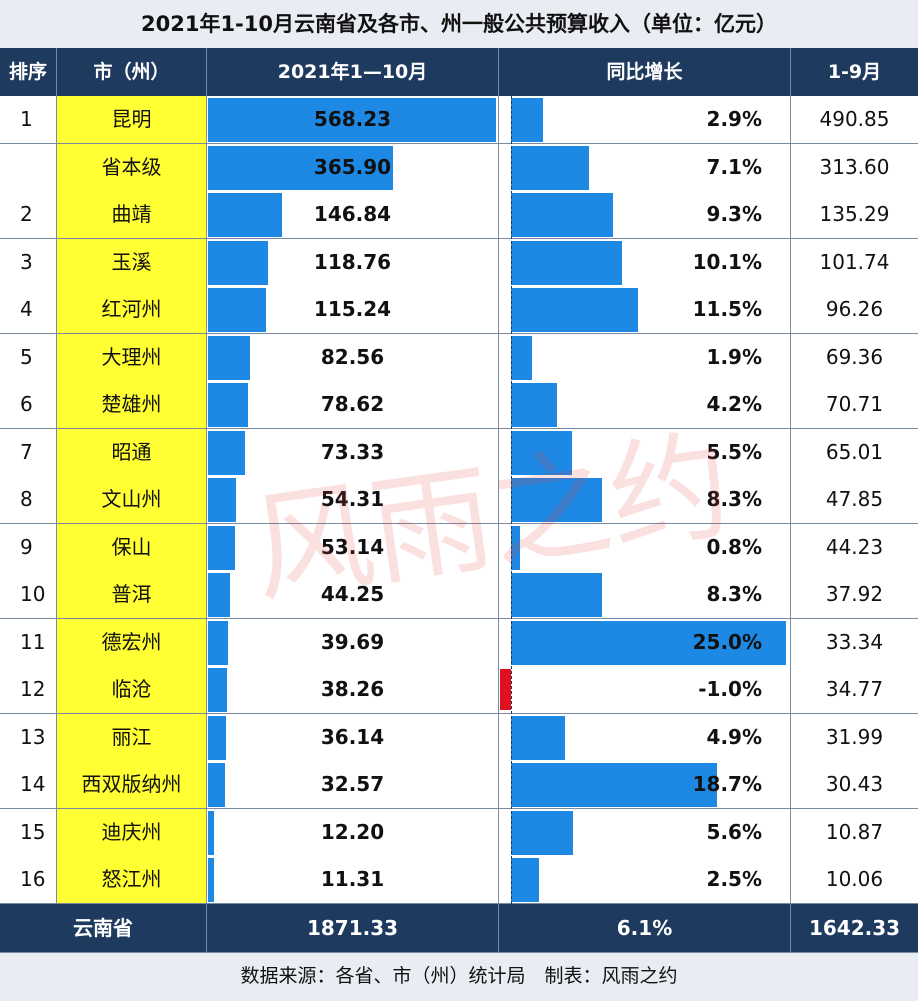 Image resolution: width=918 pixels, height=1001 pixels. What do you see at coordinates (645, 690) in the screenshot?
I see `yoy-cell: -1.0%` at bounding box center [645, 690].